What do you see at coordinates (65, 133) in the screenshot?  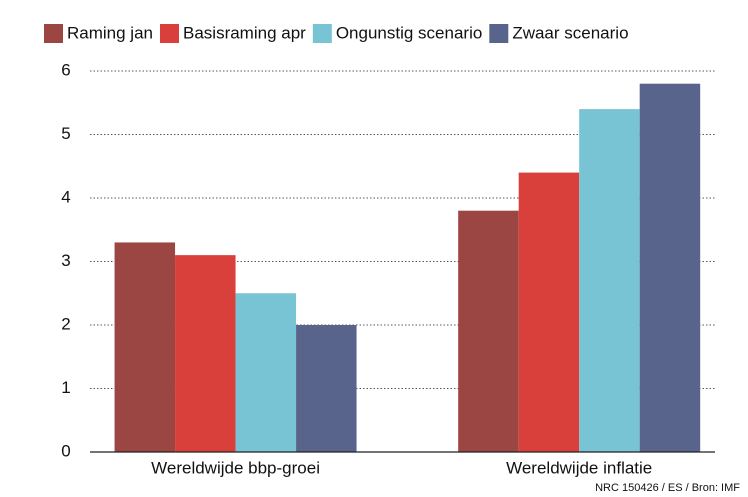 I see `y-tick-label: 5` at bounding box center [65, 133].